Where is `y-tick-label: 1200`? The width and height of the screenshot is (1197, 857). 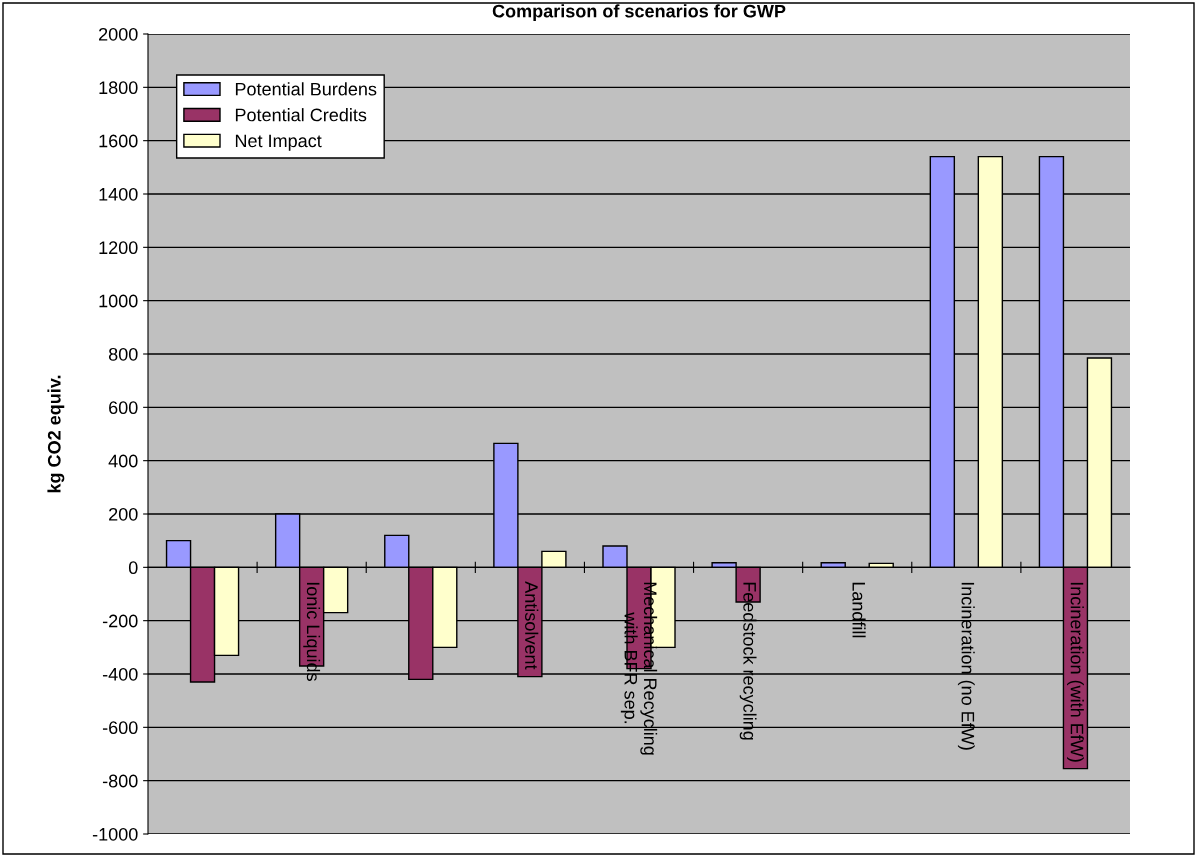 y-tick-label: 1200 is located at coordinates (118, 248).